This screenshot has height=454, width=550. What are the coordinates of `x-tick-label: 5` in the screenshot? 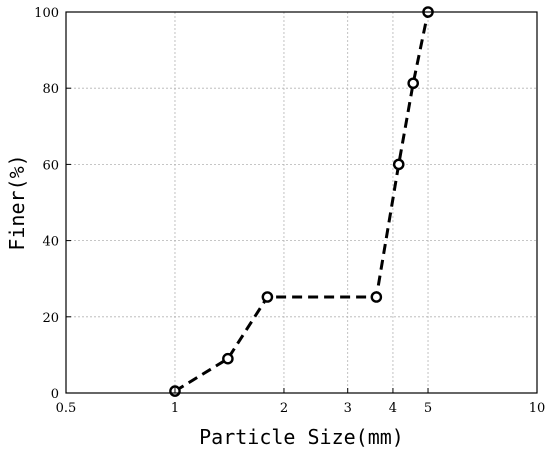 It's located at (428, 408).